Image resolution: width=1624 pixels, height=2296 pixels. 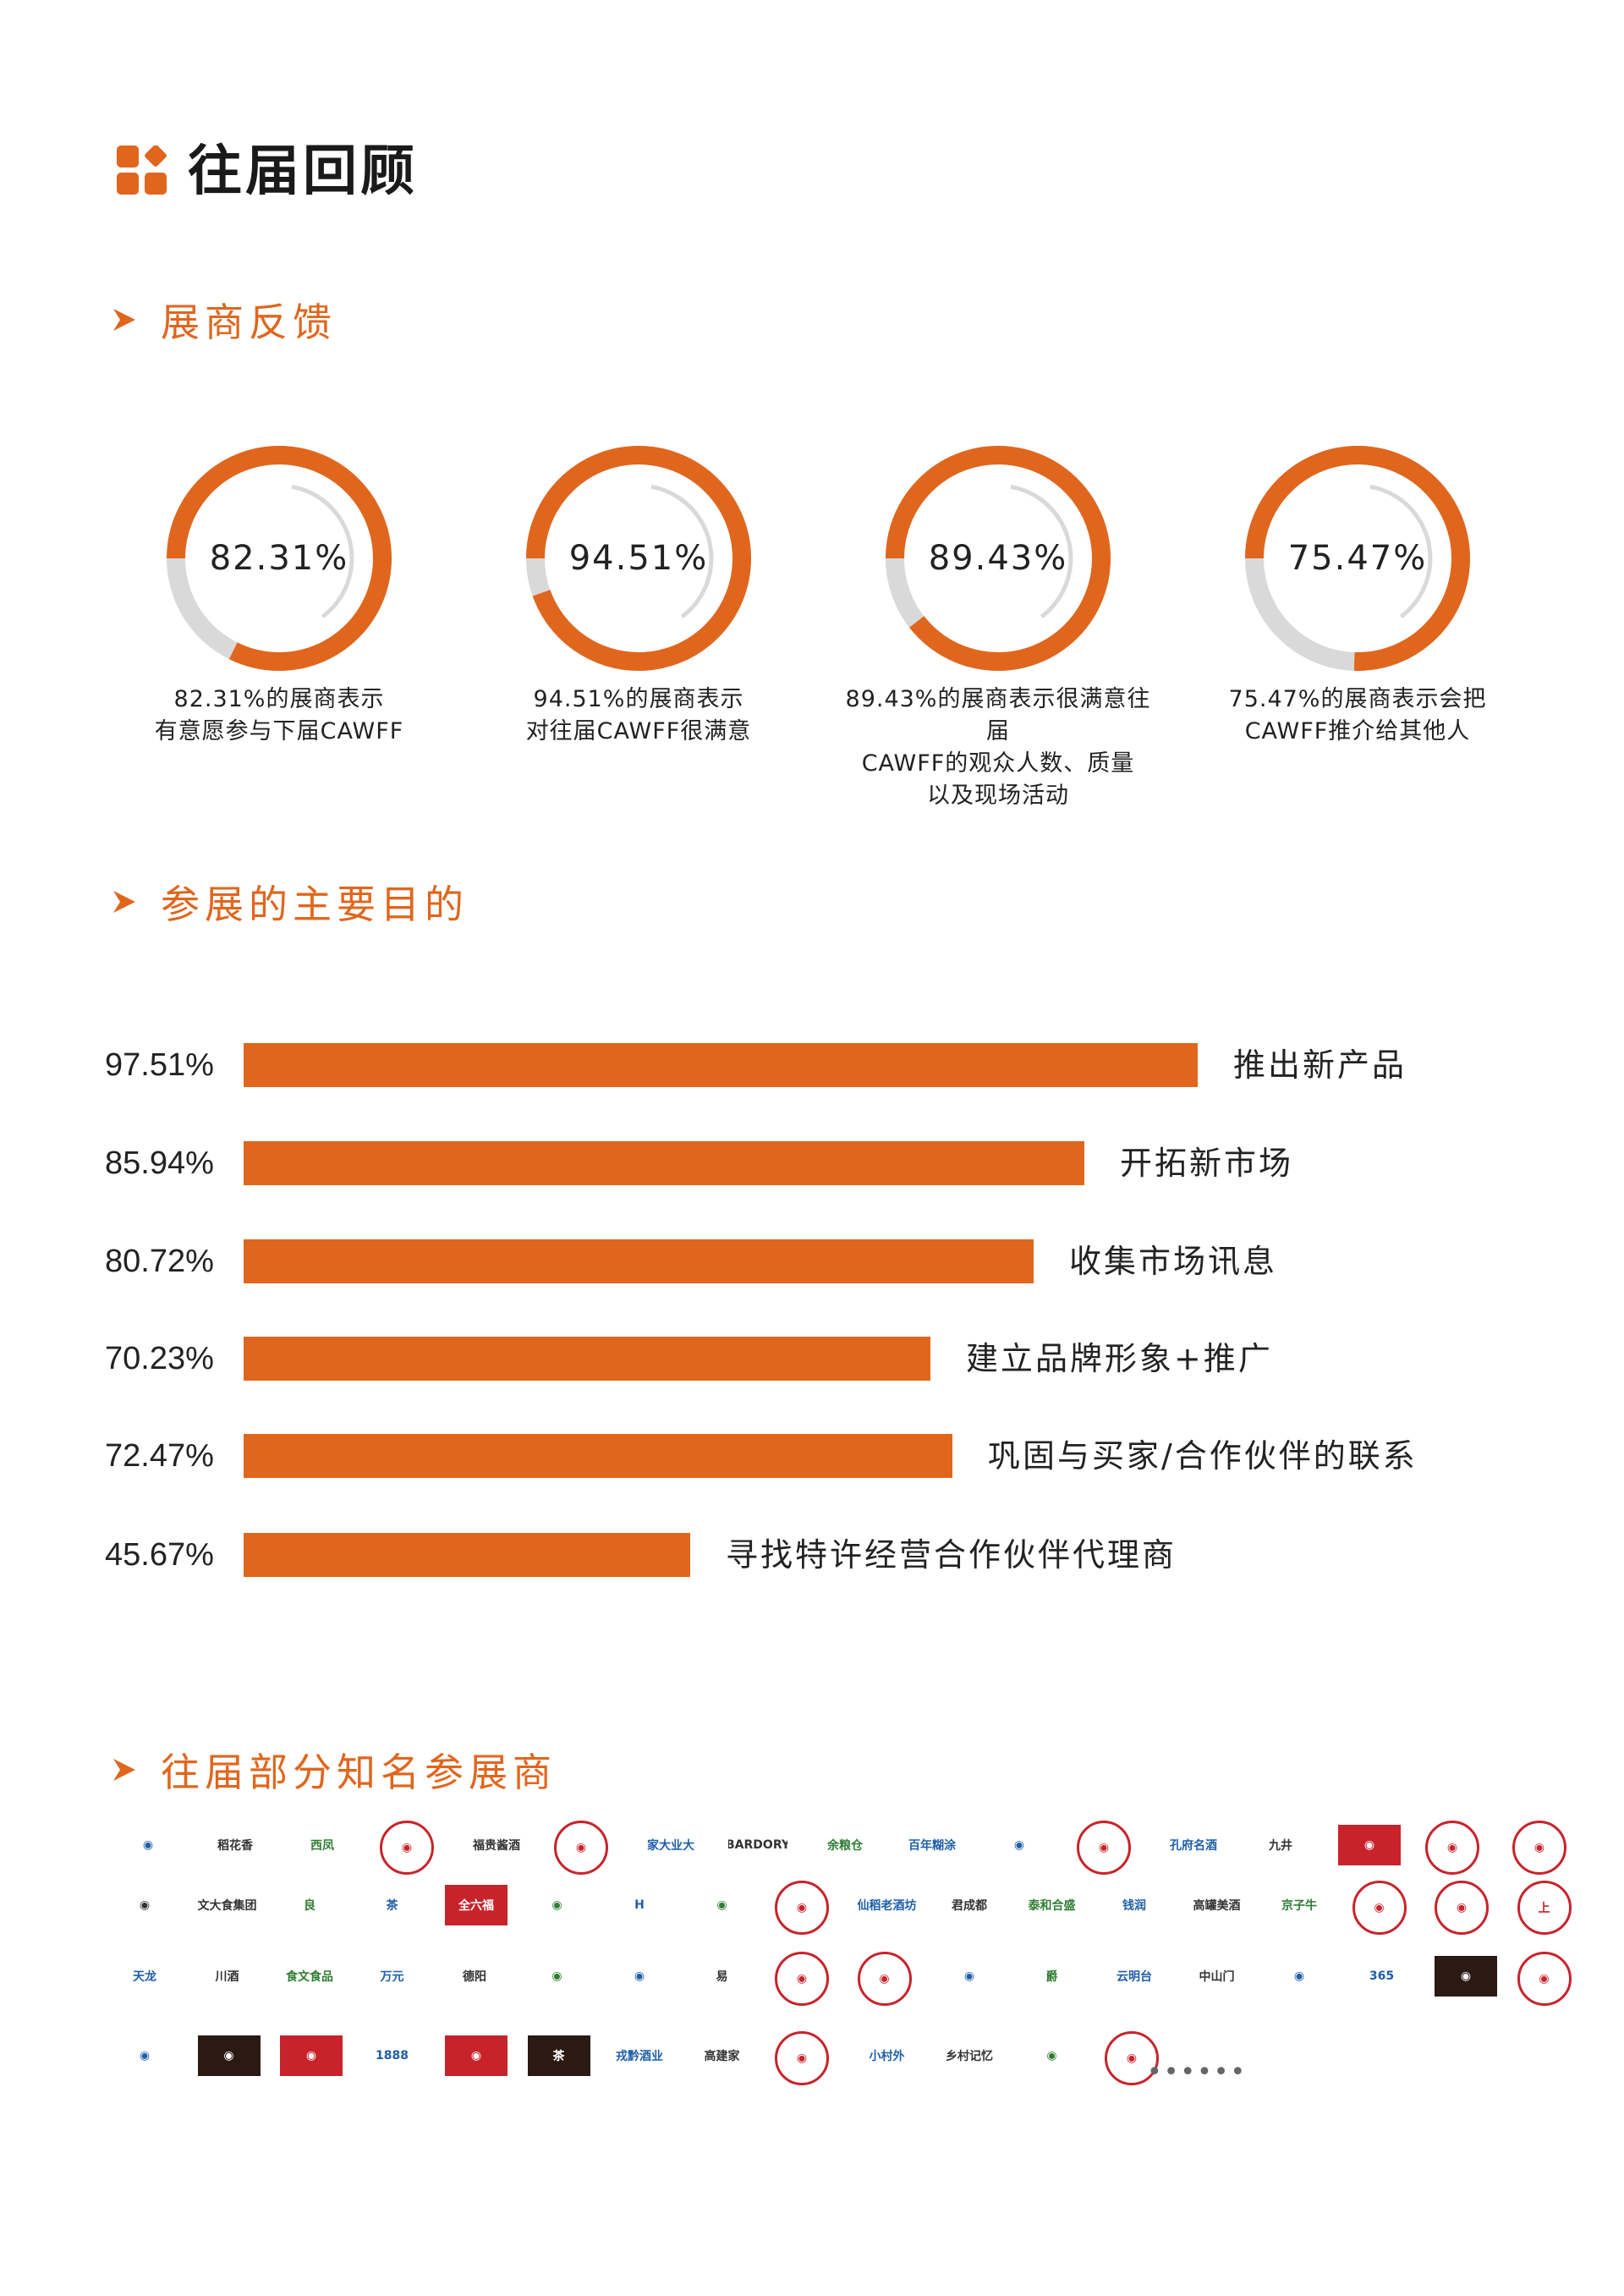 What do you see at coordinates (1382, 1976) in the screenshot?
I see `exhibitor-logo: 365` at bounding box center [1382, 1976].